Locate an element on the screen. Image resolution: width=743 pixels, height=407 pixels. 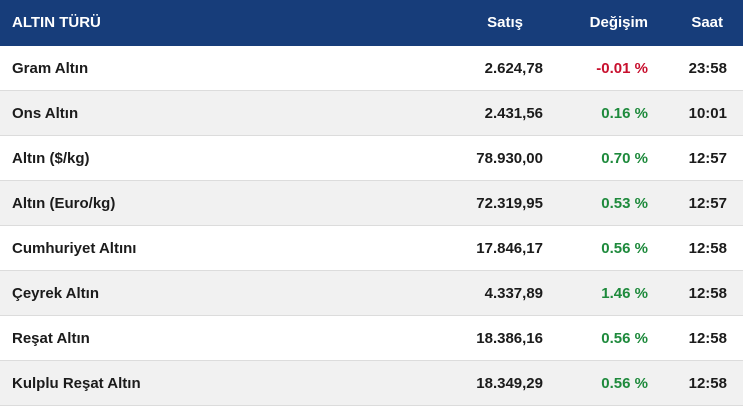
gold-name: Ons Altın is located at coordinates (45, 113).